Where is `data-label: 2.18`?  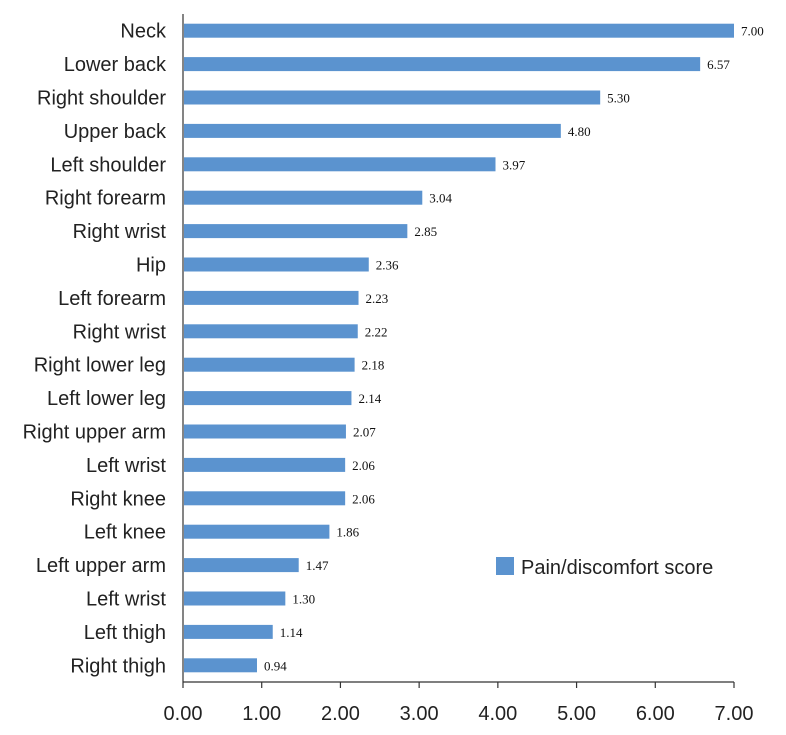
data-label: 2.18 is located at coordinates (373, 365).